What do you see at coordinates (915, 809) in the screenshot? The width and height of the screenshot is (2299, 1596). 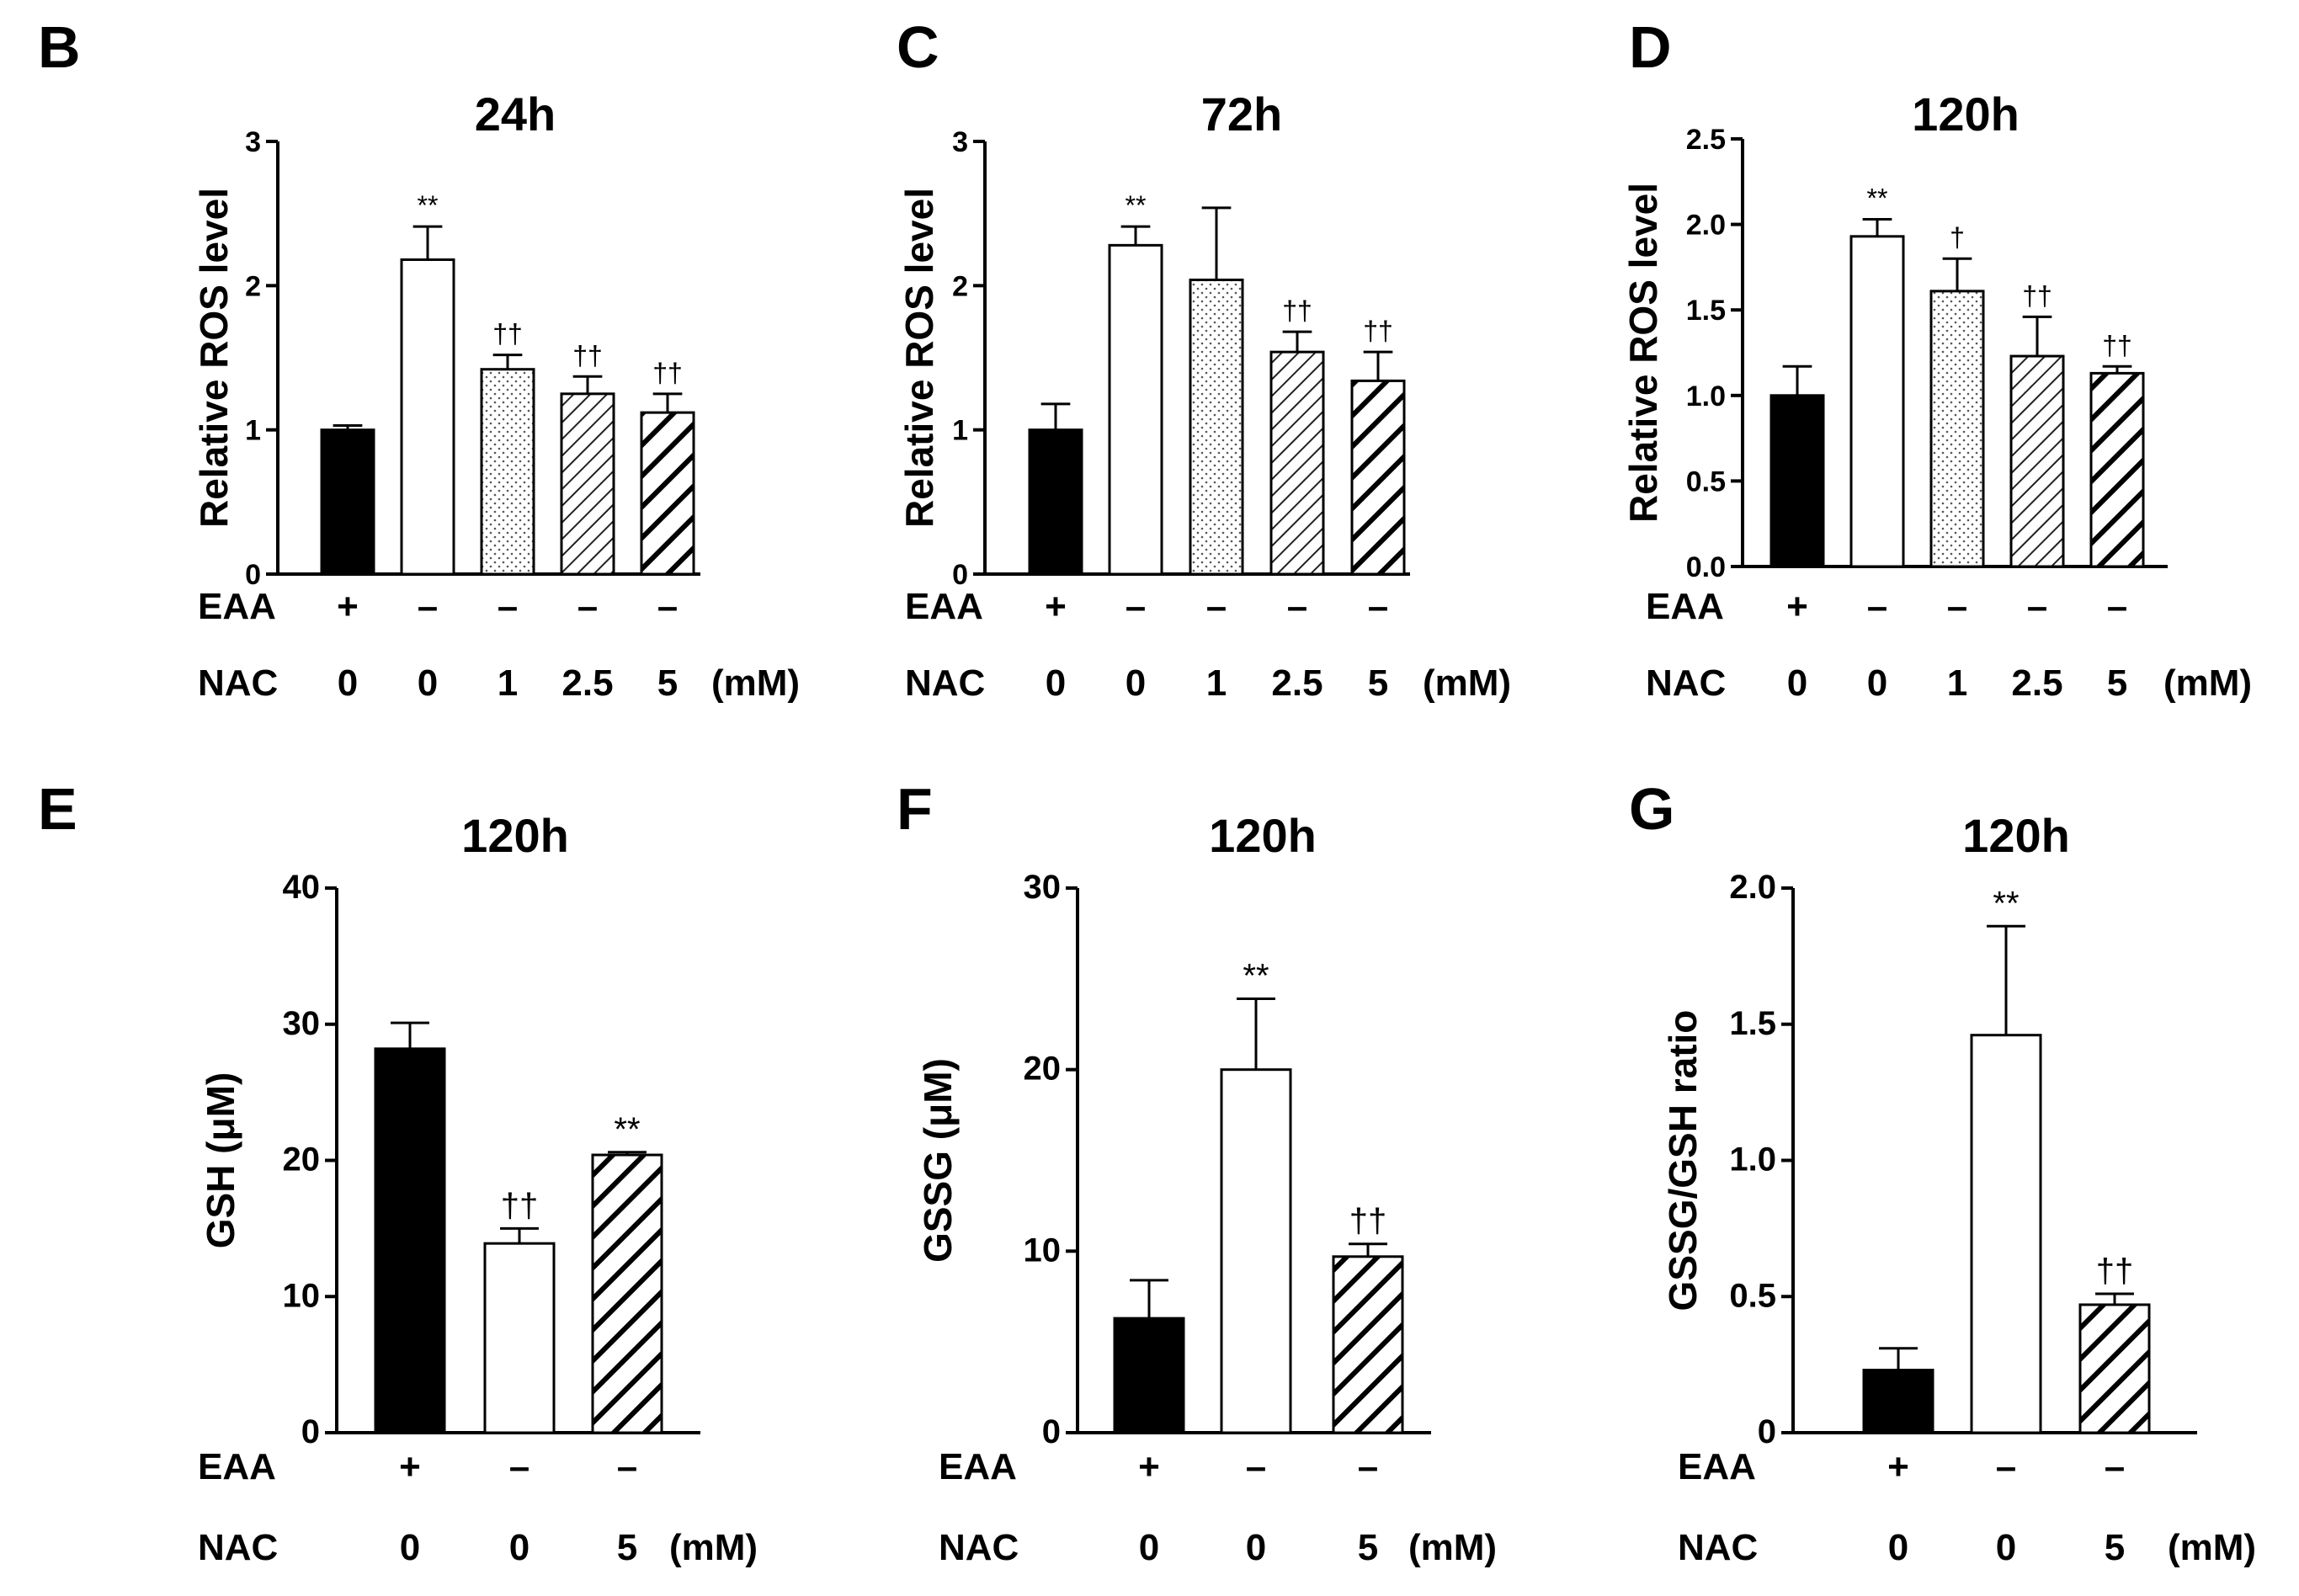 I see `panel-label: F` at bounding box center [915, 809].